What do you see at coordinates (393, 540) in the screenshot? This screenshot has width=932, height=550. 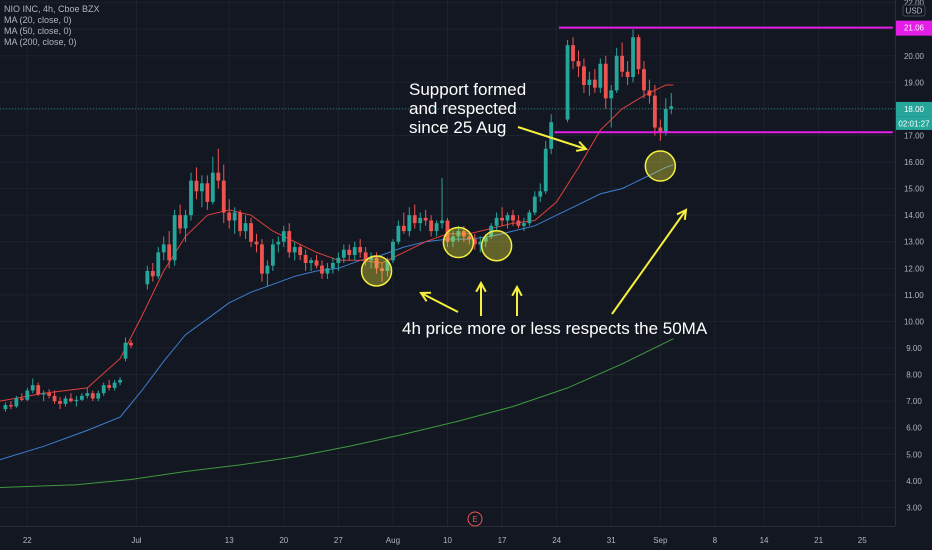 I see `x-tick-label: Aug` at bounding box center [393, 540].